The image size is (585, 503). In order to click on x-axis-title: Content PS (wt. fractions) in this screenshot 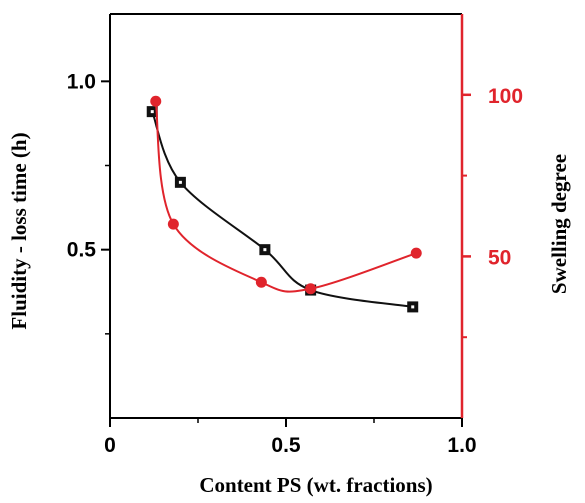, I will do `click(315, 485)`.